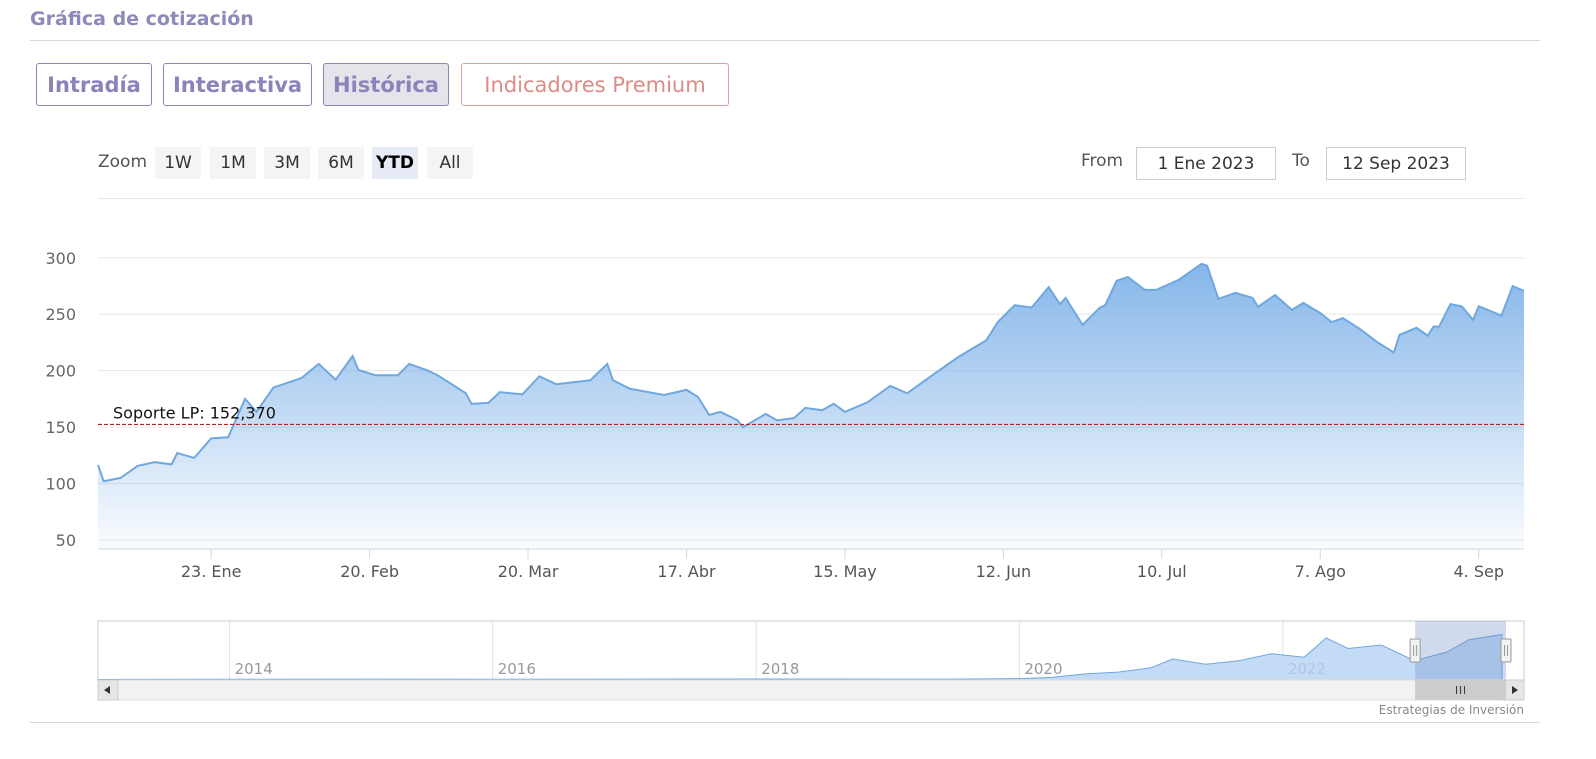 The image size is (1596, 759). What do you see at coordinates (595, 84) in the screenshot?
I see `tab: Indicadores Premium` at bounding box center [595, 84].